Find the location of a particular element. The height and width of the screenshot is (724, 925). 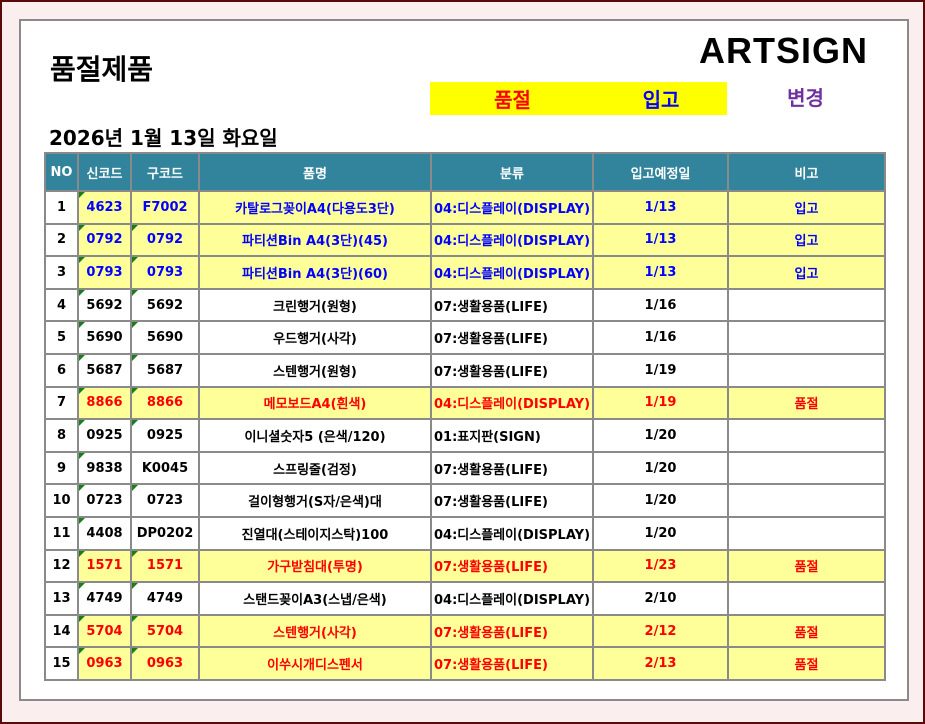

cell-new-code: 1571 is located at coordinates (104, 566).